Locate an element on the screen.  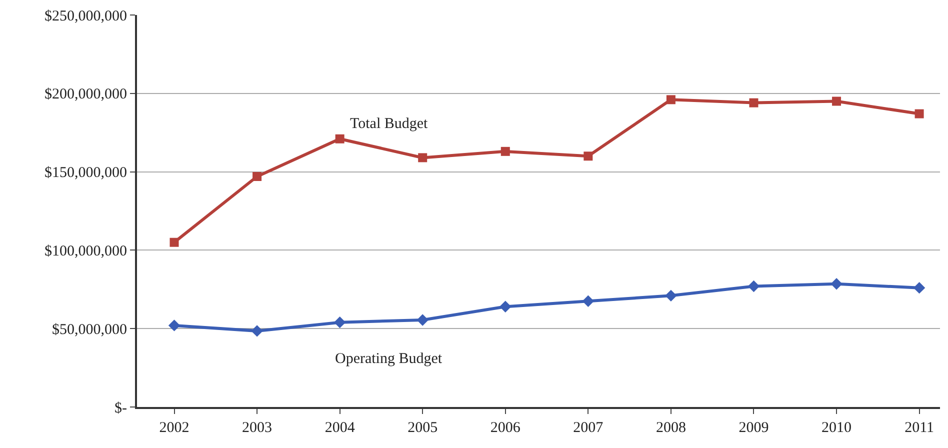
x-tick-label: 2003 is located at coordinates (257, 428).